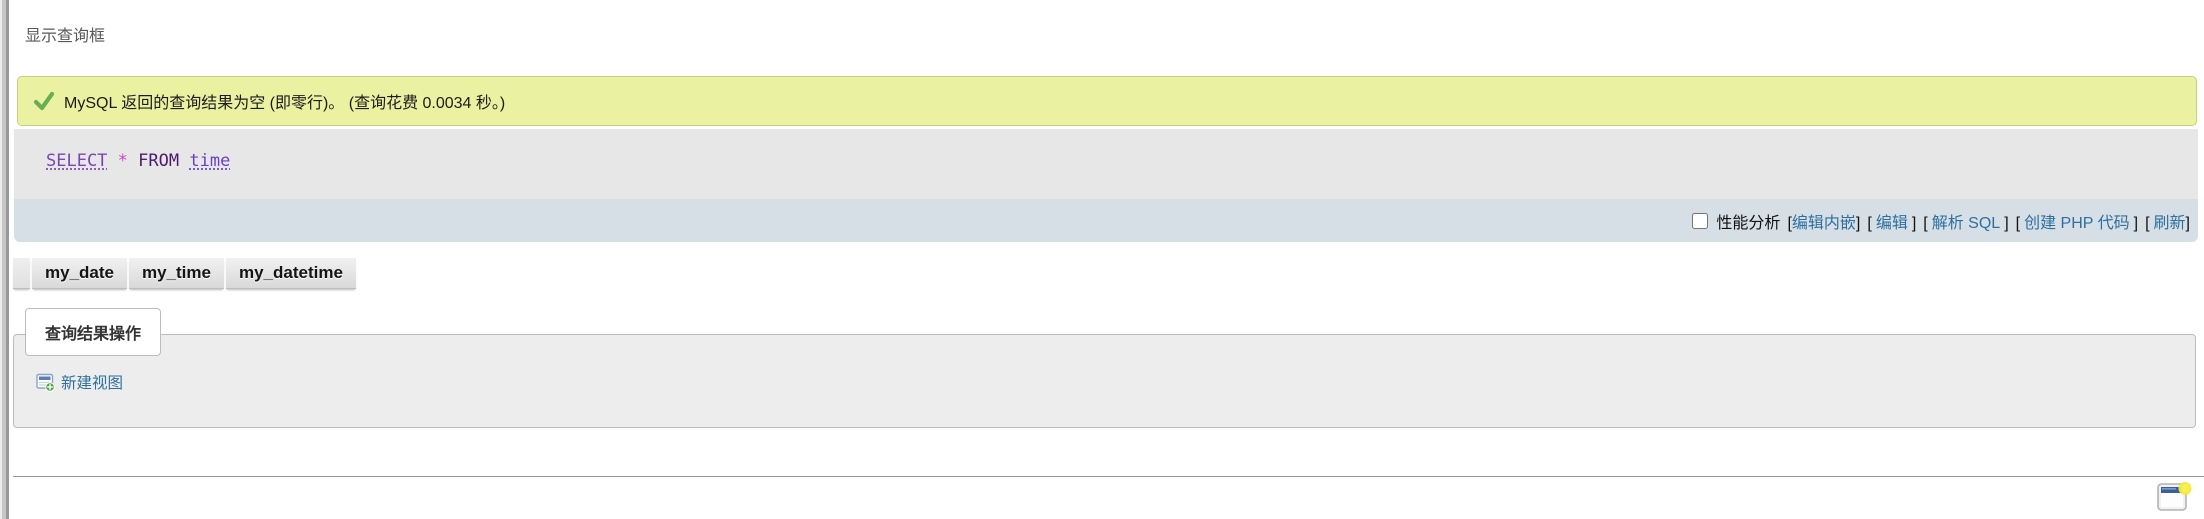 This screenshot has width=2204, height=519. I want to click on edit-group: [编辑], so click(1891, 221).